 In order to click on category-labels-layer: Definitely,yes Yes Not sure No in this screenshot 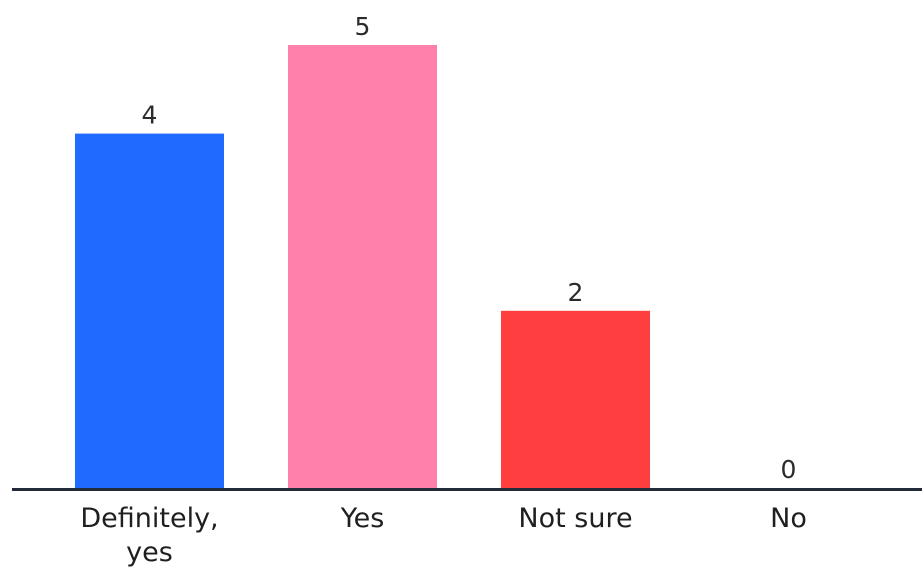, I will do `click(443, 535)`.